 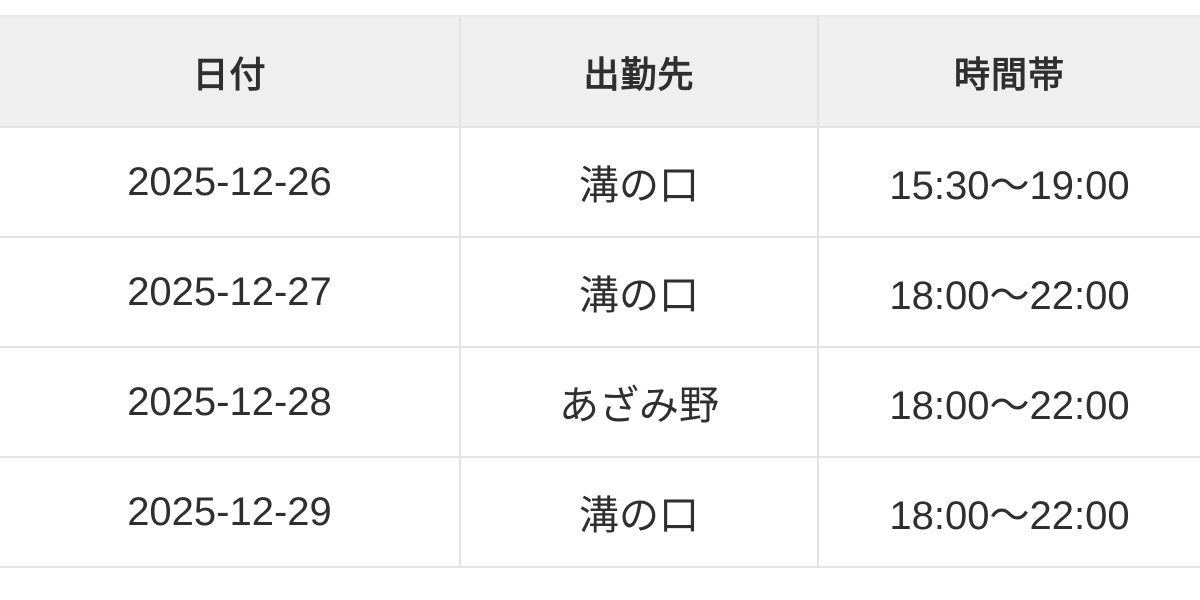 I want to click on date-cell: 2025-12-28, so click(x=230, y=402).